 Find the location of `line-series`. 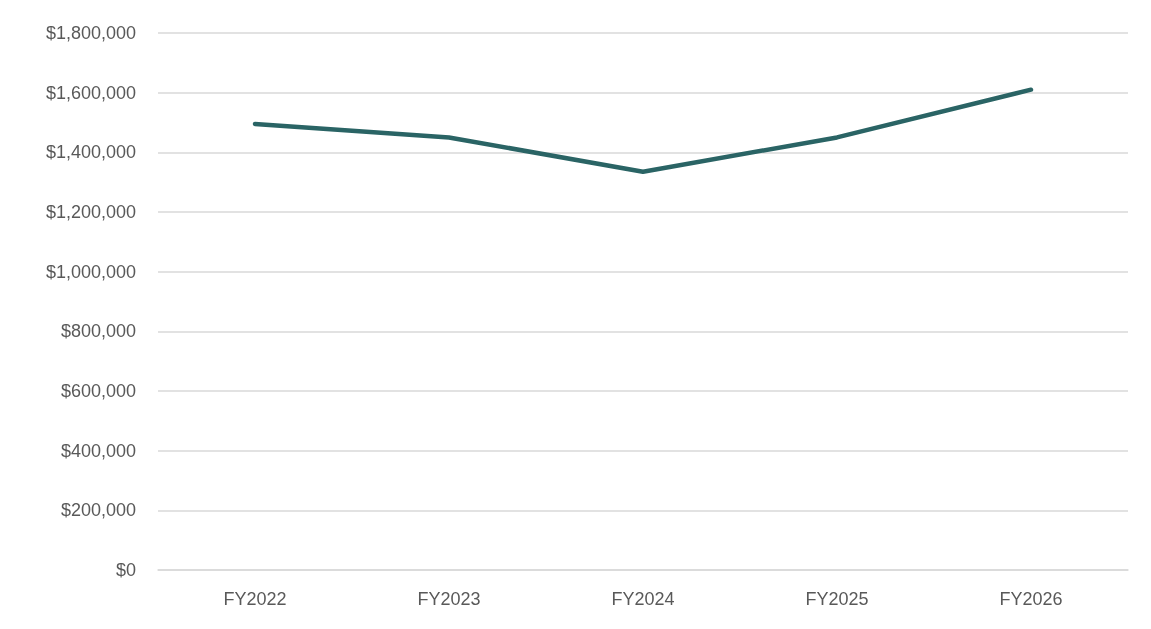

line-series is located at coordinates (643, 130).